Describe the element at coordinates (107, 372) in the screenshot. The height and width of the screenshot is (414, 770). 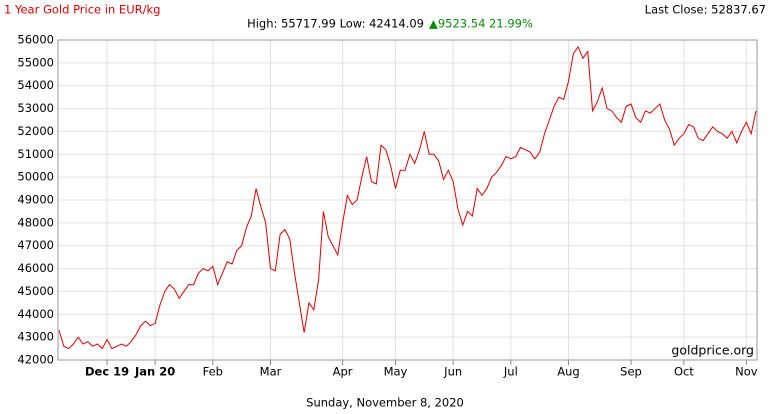
I see `x-tick-label: Dec 19` at that location.